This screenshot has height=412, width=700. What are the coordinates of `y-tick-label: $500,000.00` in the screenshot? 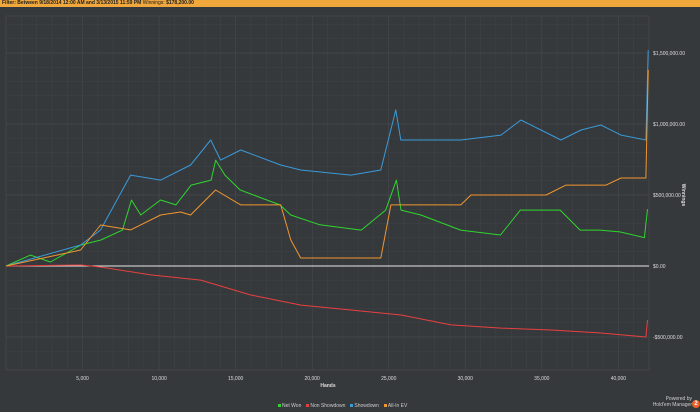 It's located at (667, 196).